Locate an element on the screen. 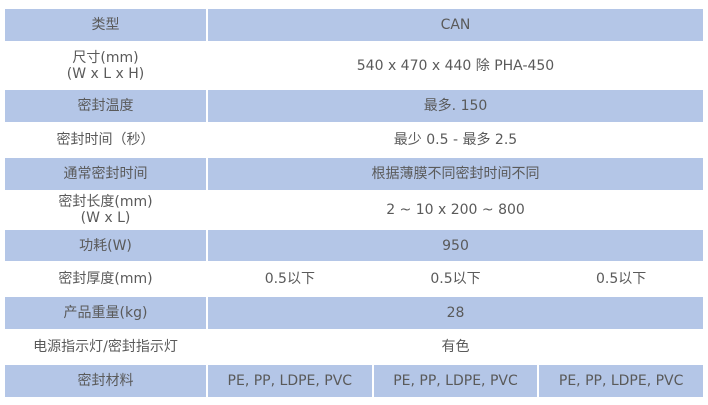 This screenshot has width=708, height=405. row-label-text: 产品重量(kg) is located at coordinates (105, 313).